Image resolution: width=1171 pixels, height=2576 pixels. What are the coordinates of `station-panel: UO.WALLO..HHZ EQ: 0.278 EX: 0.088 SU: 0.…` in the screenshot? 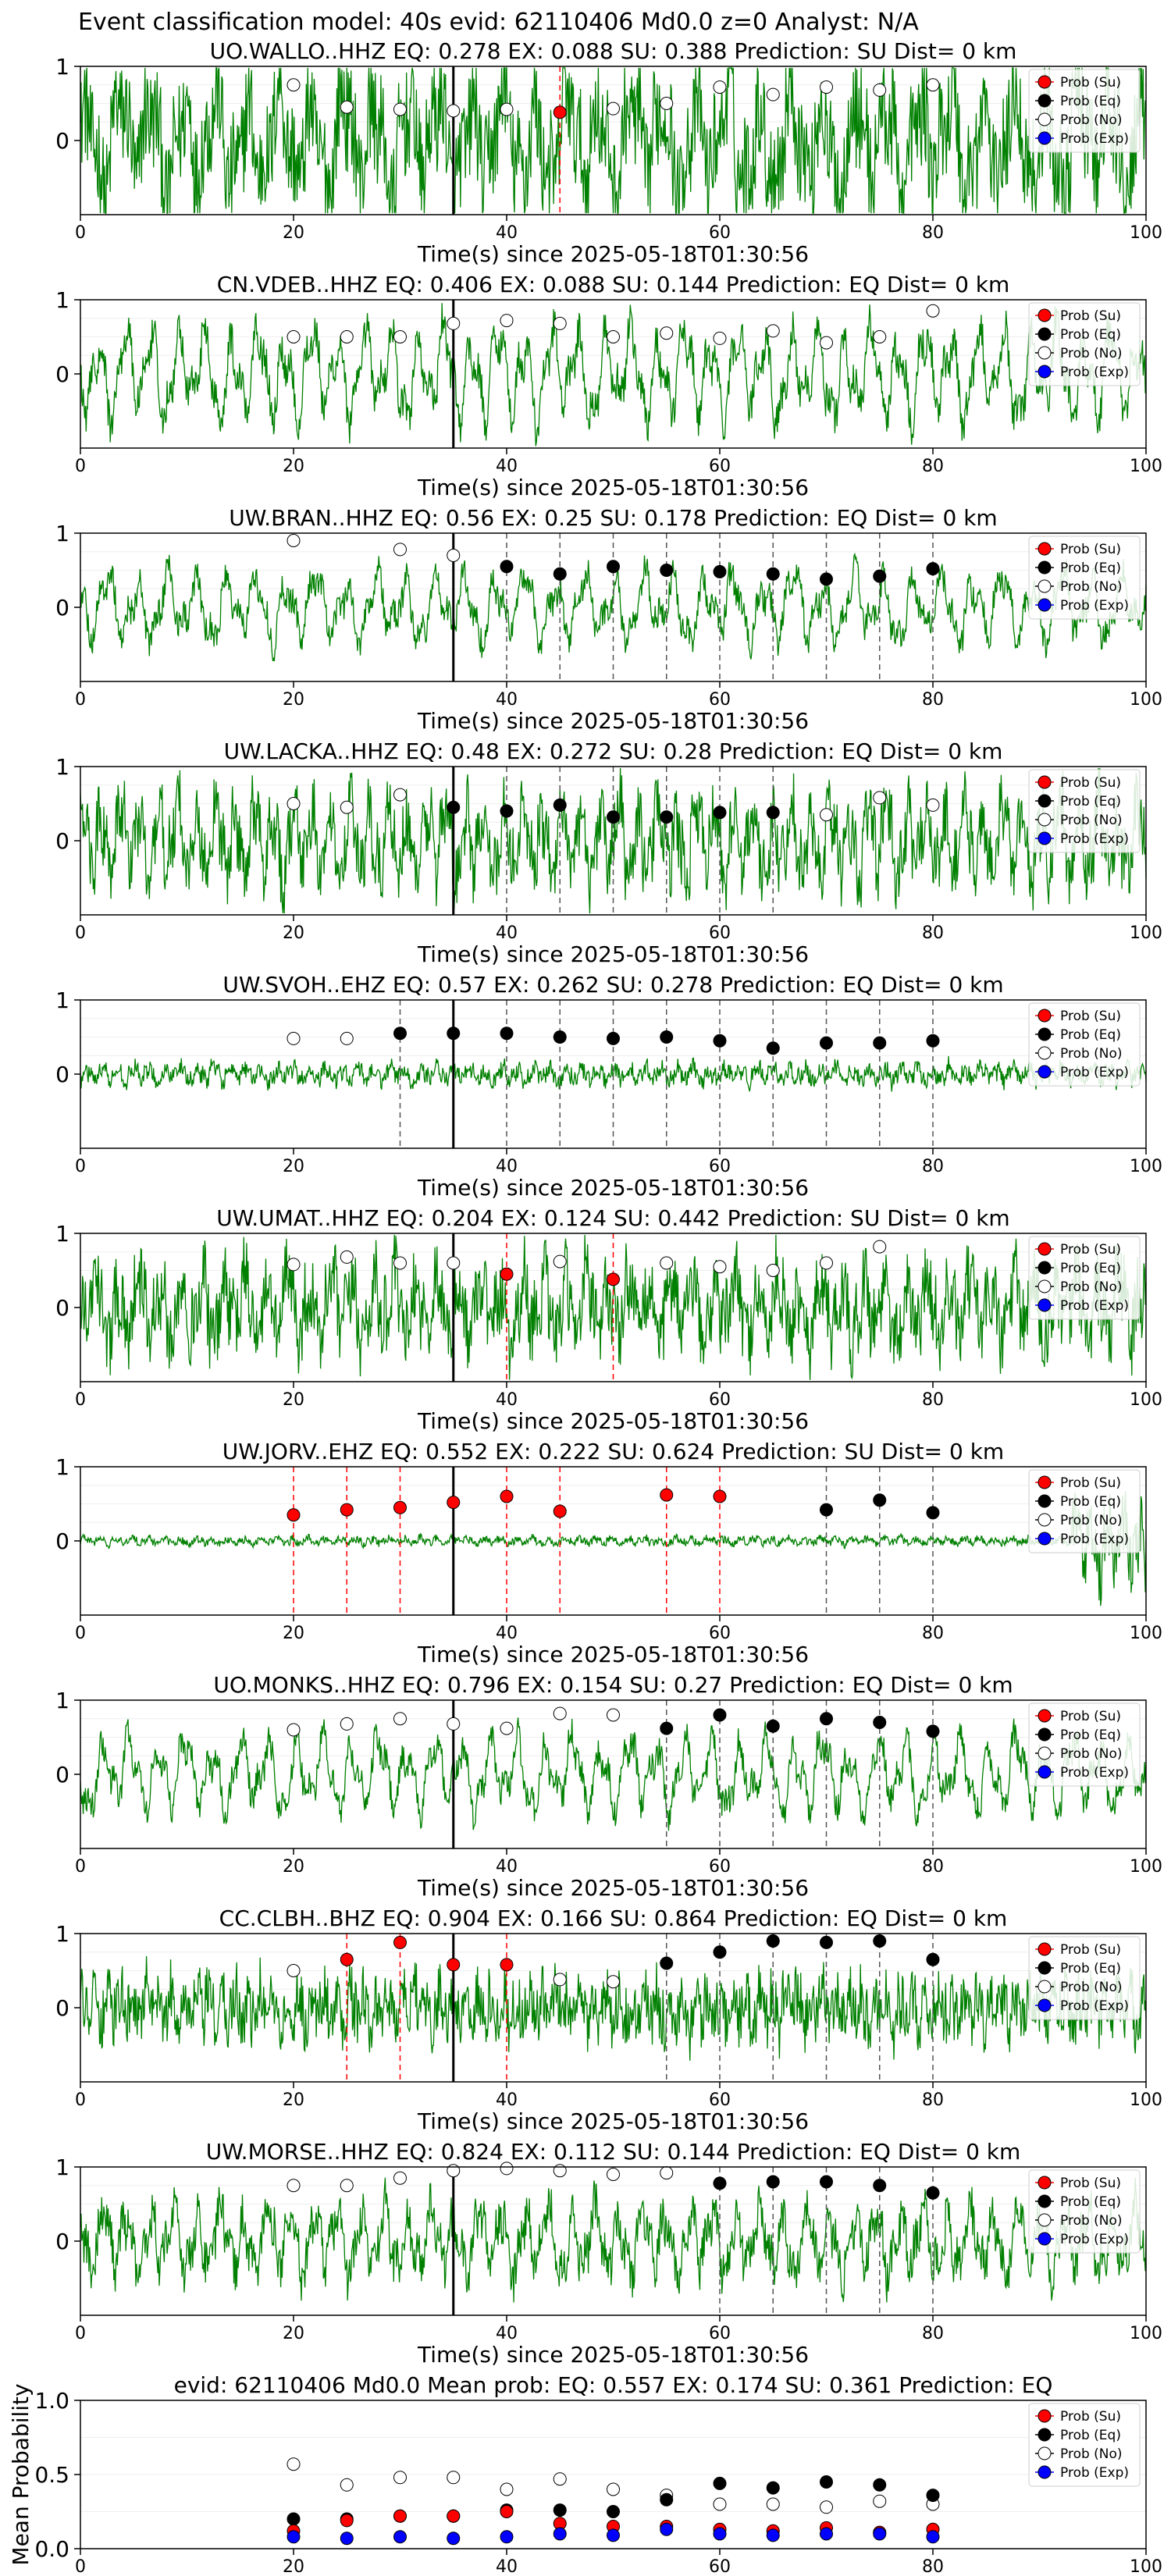 It's located at (608, 152).